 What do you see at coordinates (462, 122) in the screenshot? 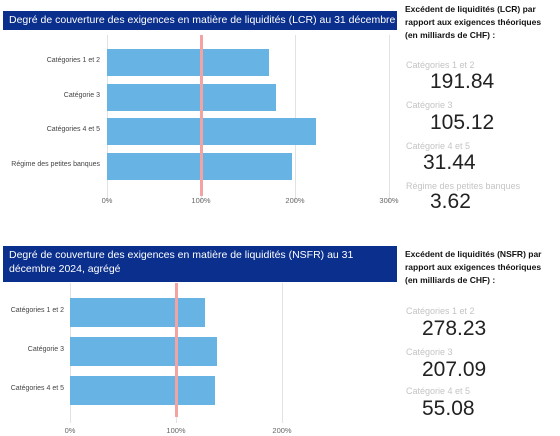
I see `lcr-kpi-value: 105.12` at bounding box center [462, 122].